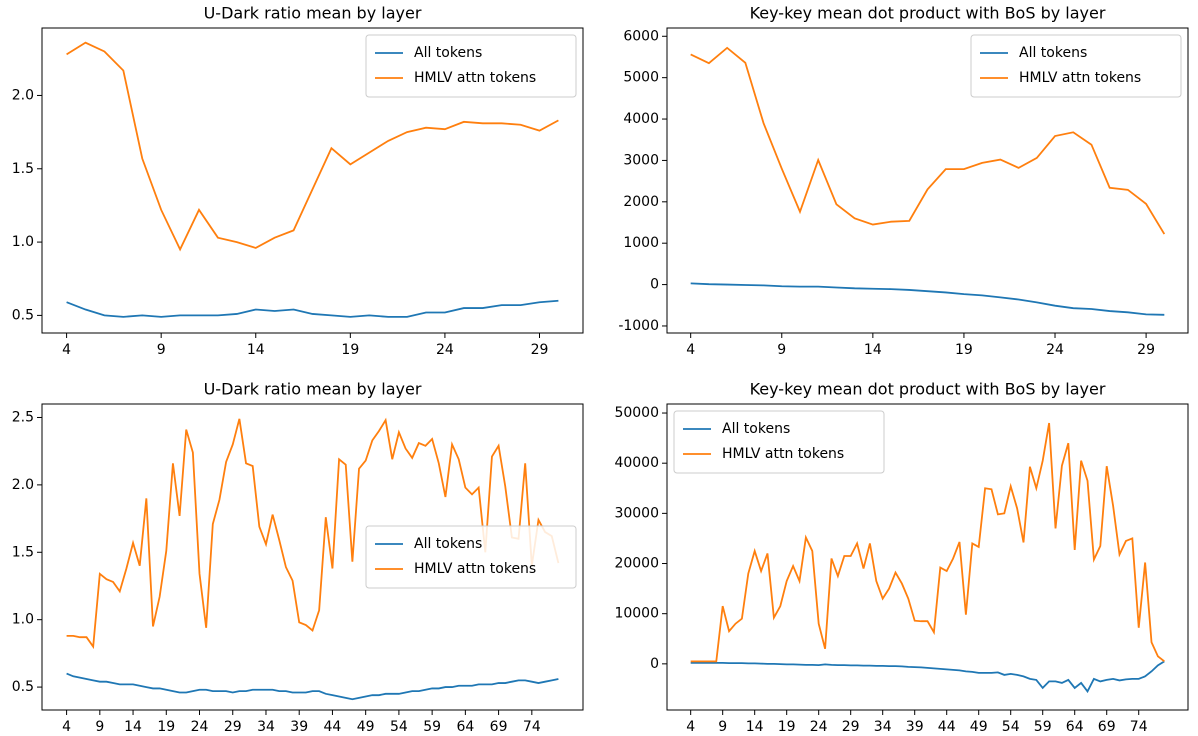 This screenshot has height=736, width=1198. What do you see at coordinates (641, 119) in the screenshot?
I see `y-tick-label: 4000` at bounding box center [641, 119].